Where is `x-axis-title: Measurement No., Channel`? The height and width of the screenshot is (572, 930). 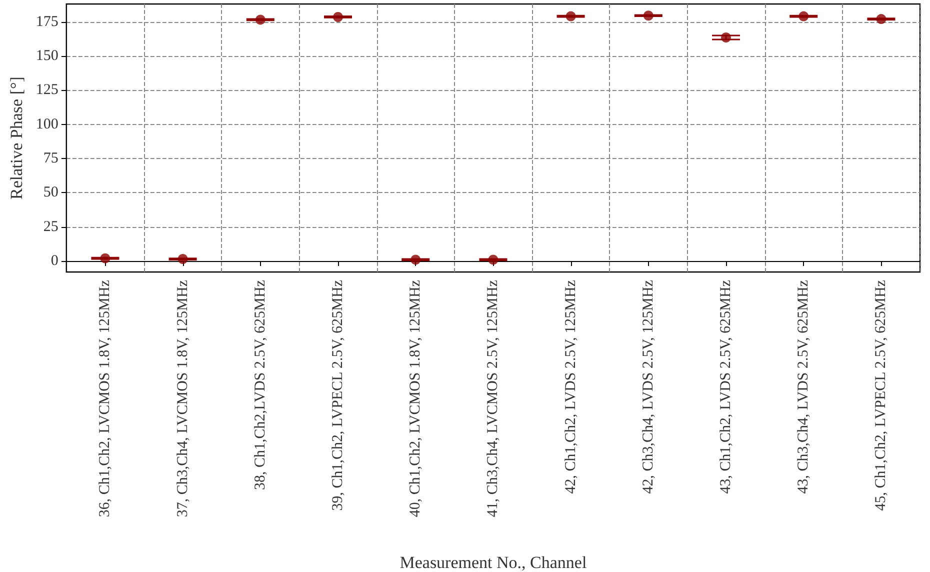 x-axis-title: Measurement No., Channel is located at coordinates (493, 562).